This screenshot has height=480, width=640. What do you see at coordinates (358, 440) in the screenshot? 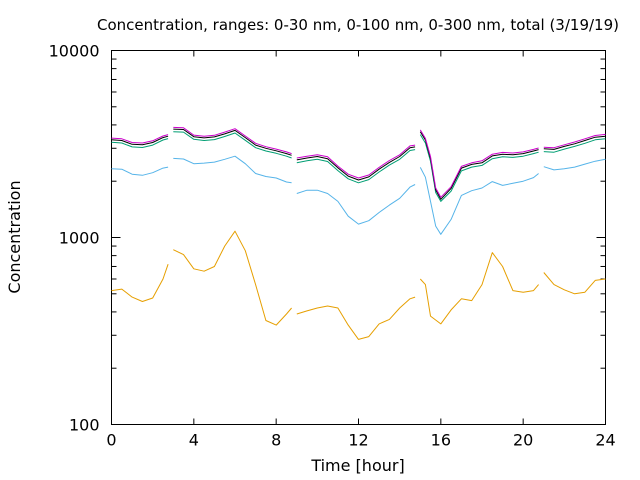
I see `x-tick-label: 12` at bounding box center [358, 440].